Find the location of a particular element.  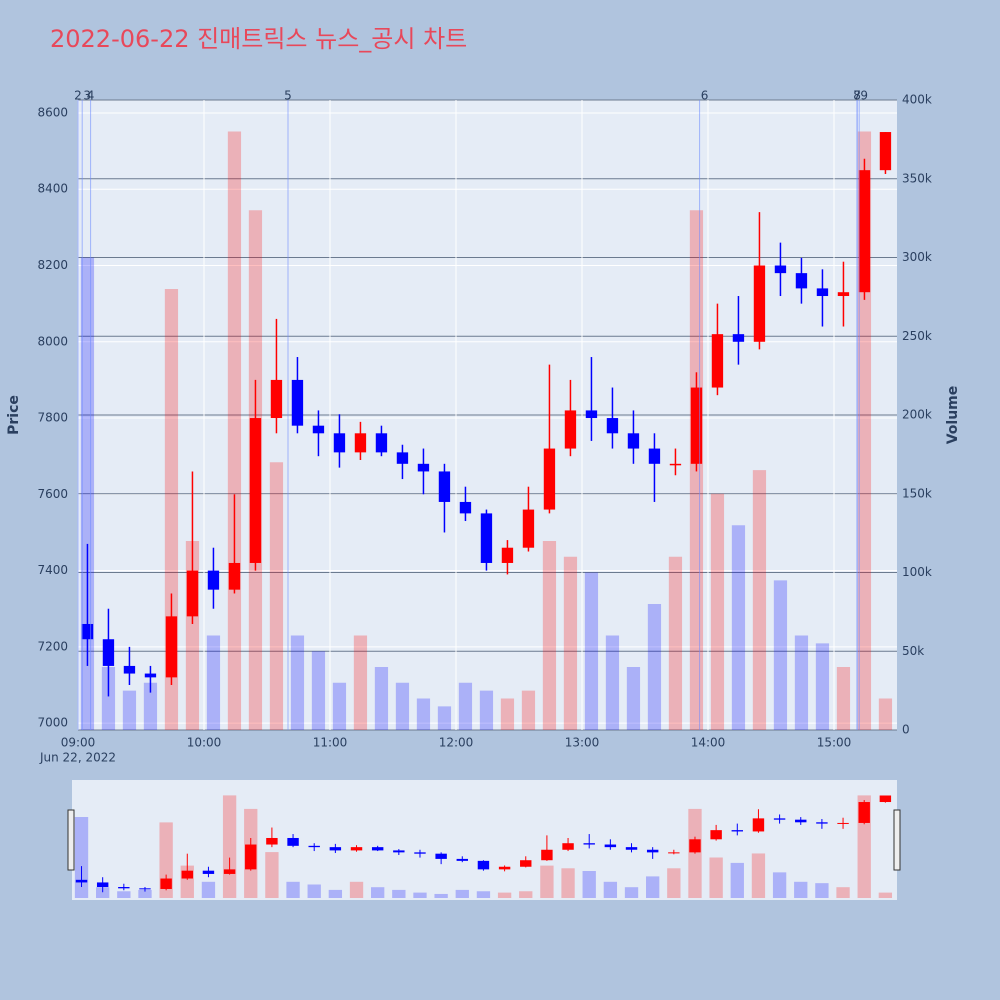

news-label: 2 is located at coordinates (78, 96).